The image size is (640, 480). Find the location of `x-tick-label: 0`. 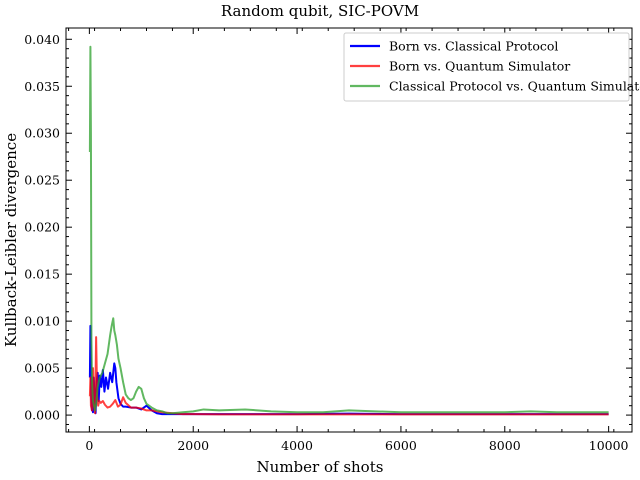

x-tick-label: 0 is located at coordinates (89, 445).